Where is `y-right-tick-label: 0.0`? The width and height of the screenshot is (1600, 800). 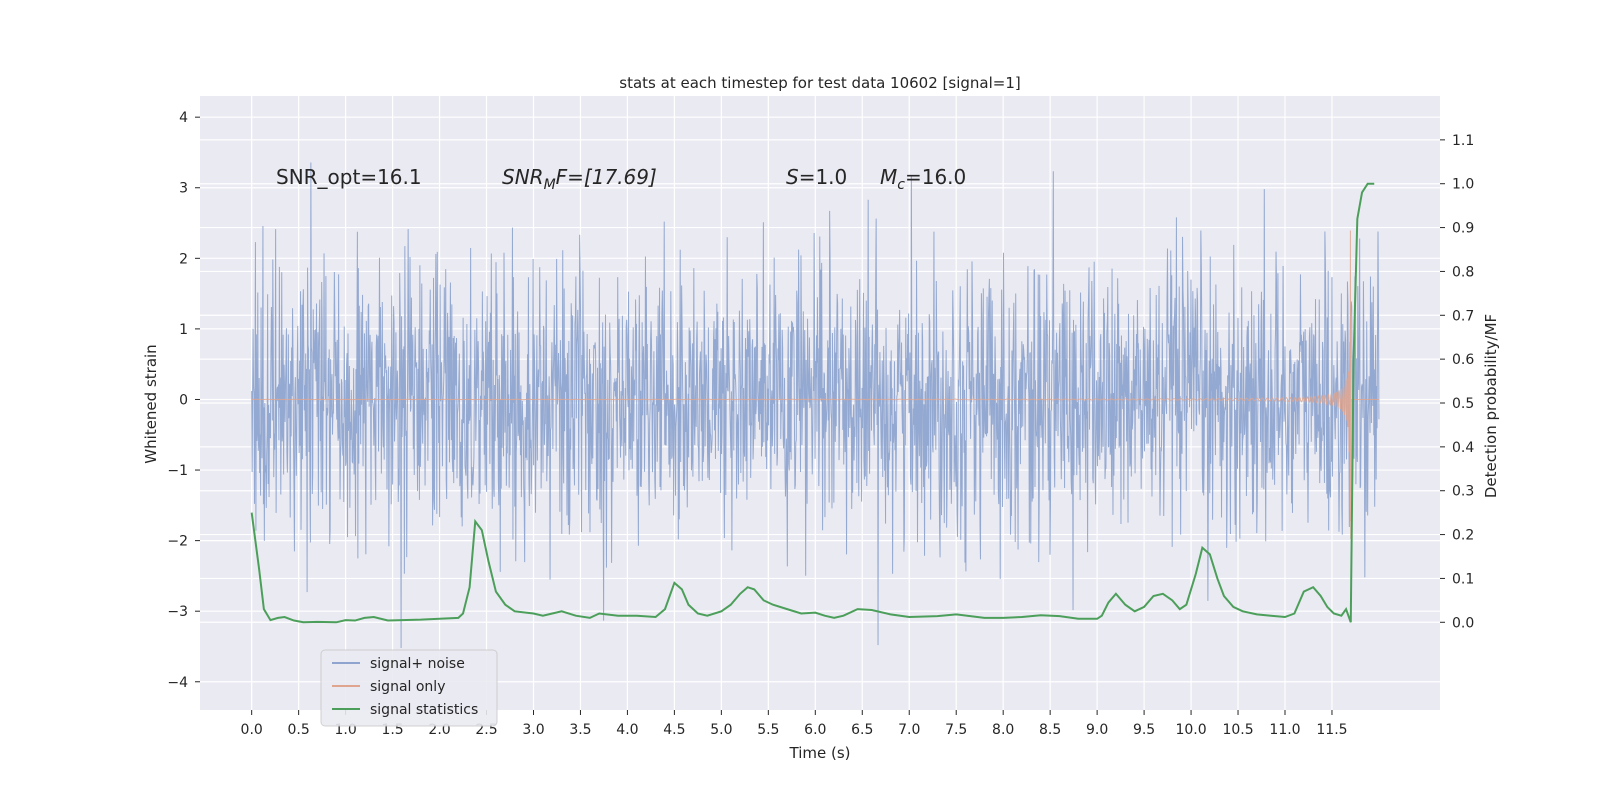 y-right-tick-label: 0.0 is located at coordinates (1463, 623).